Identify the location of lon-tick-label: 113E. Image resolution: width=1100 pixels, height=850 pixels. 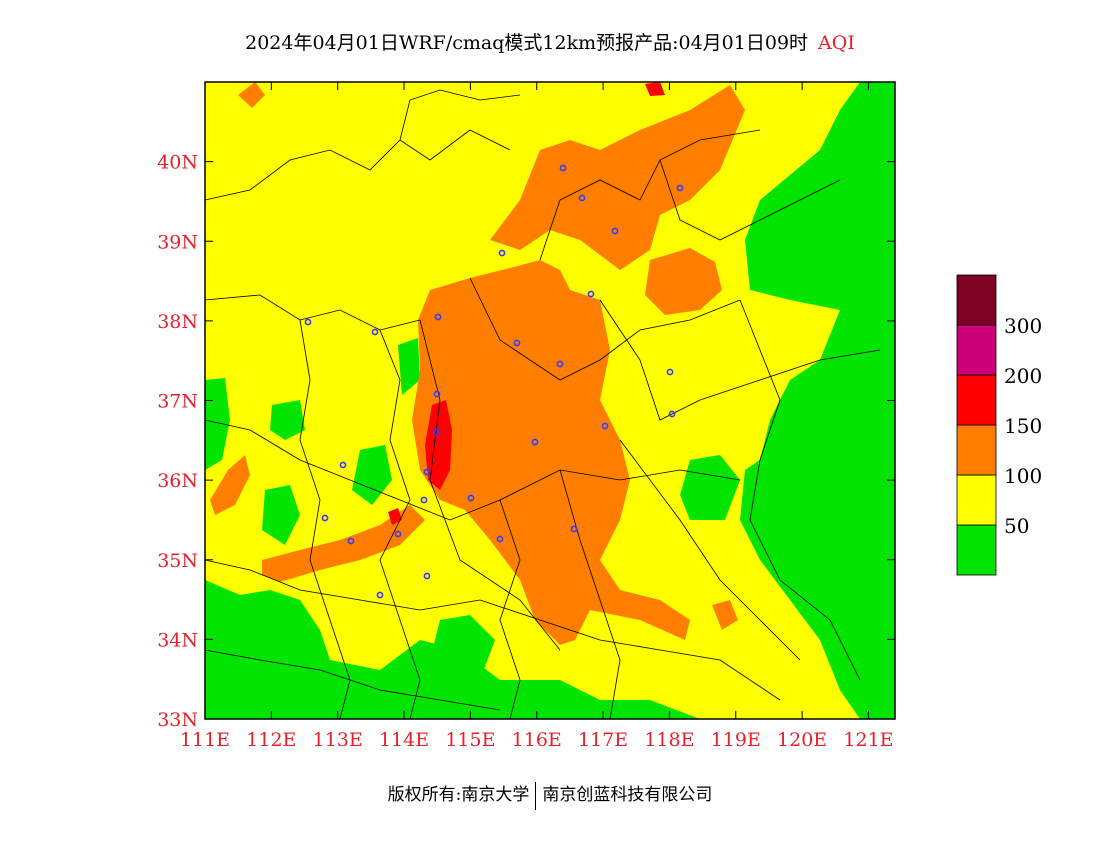
(338, 740).